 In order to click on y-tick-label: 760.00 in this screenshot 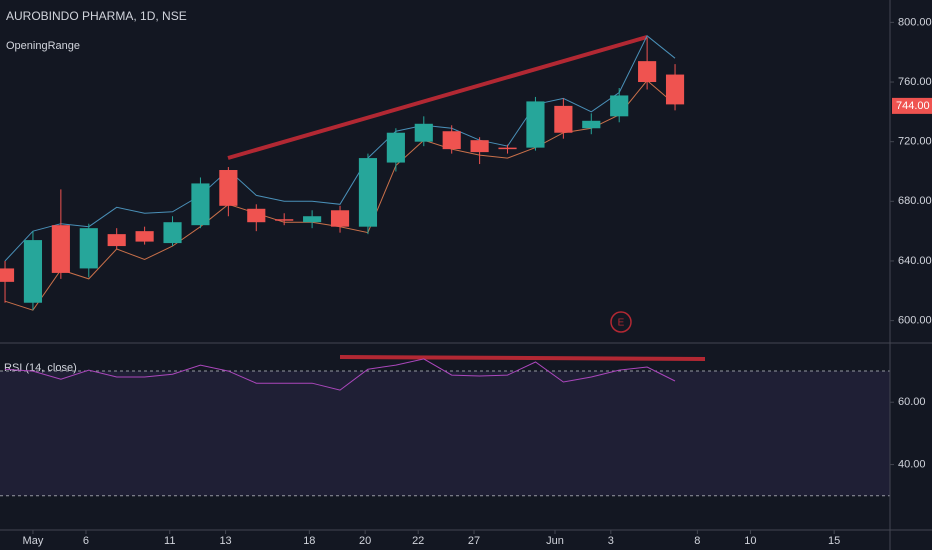, I will do `click(915, 82)`.